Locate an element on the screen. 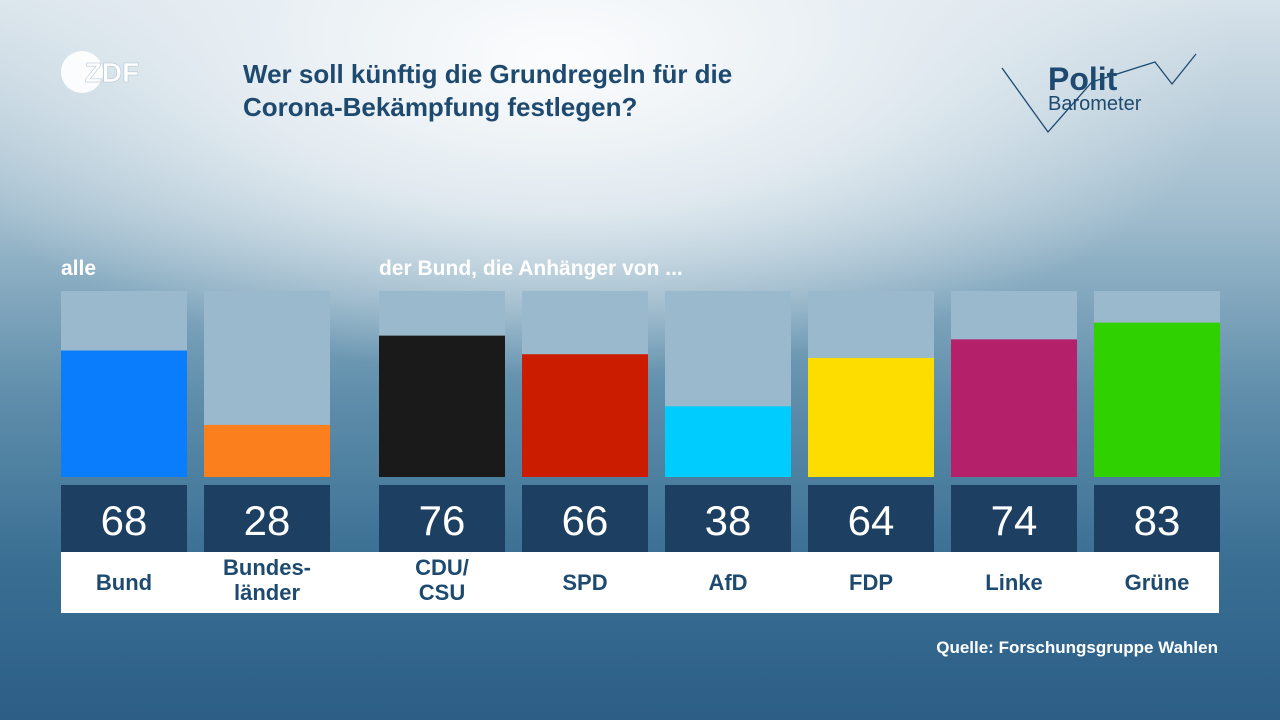  category-label-afd: AfD is located at coordinates (727, 582).